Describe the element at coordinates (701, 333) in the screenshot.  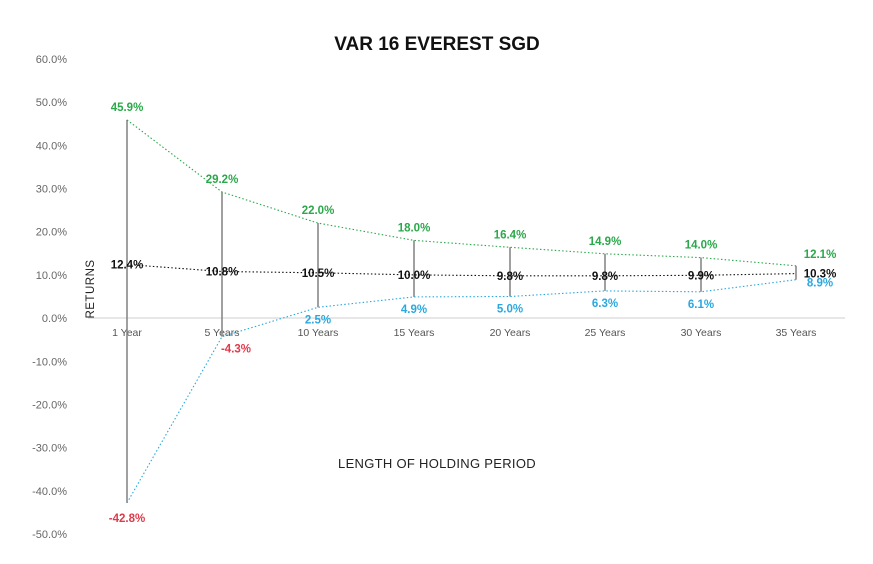
I see `x-tick-label: 30 Years` at that location.